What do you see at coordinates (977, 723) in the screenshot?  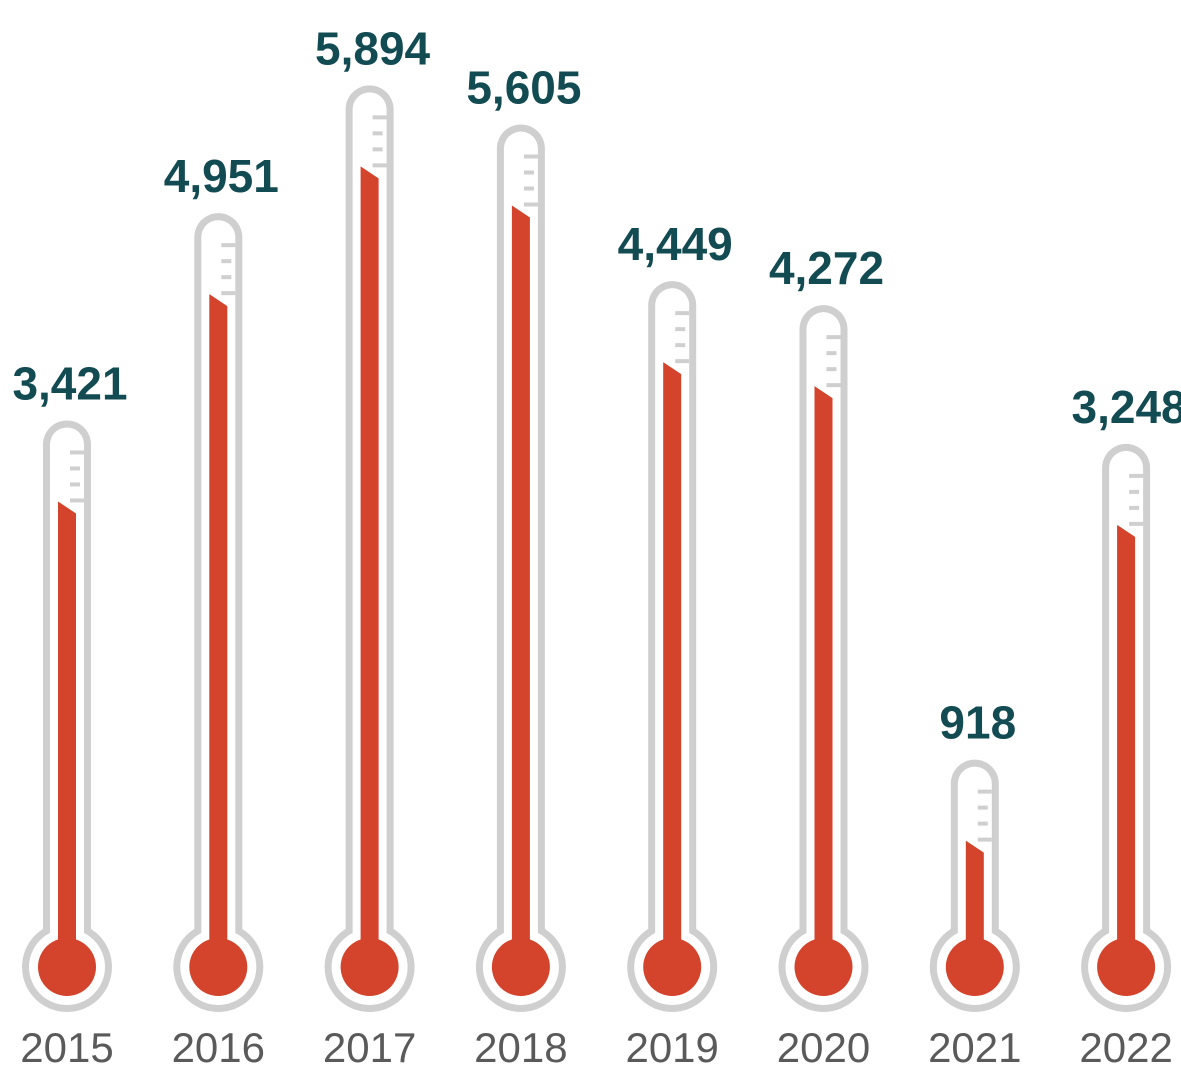 I see `value-label: 918` at bounding box center [977, 723].